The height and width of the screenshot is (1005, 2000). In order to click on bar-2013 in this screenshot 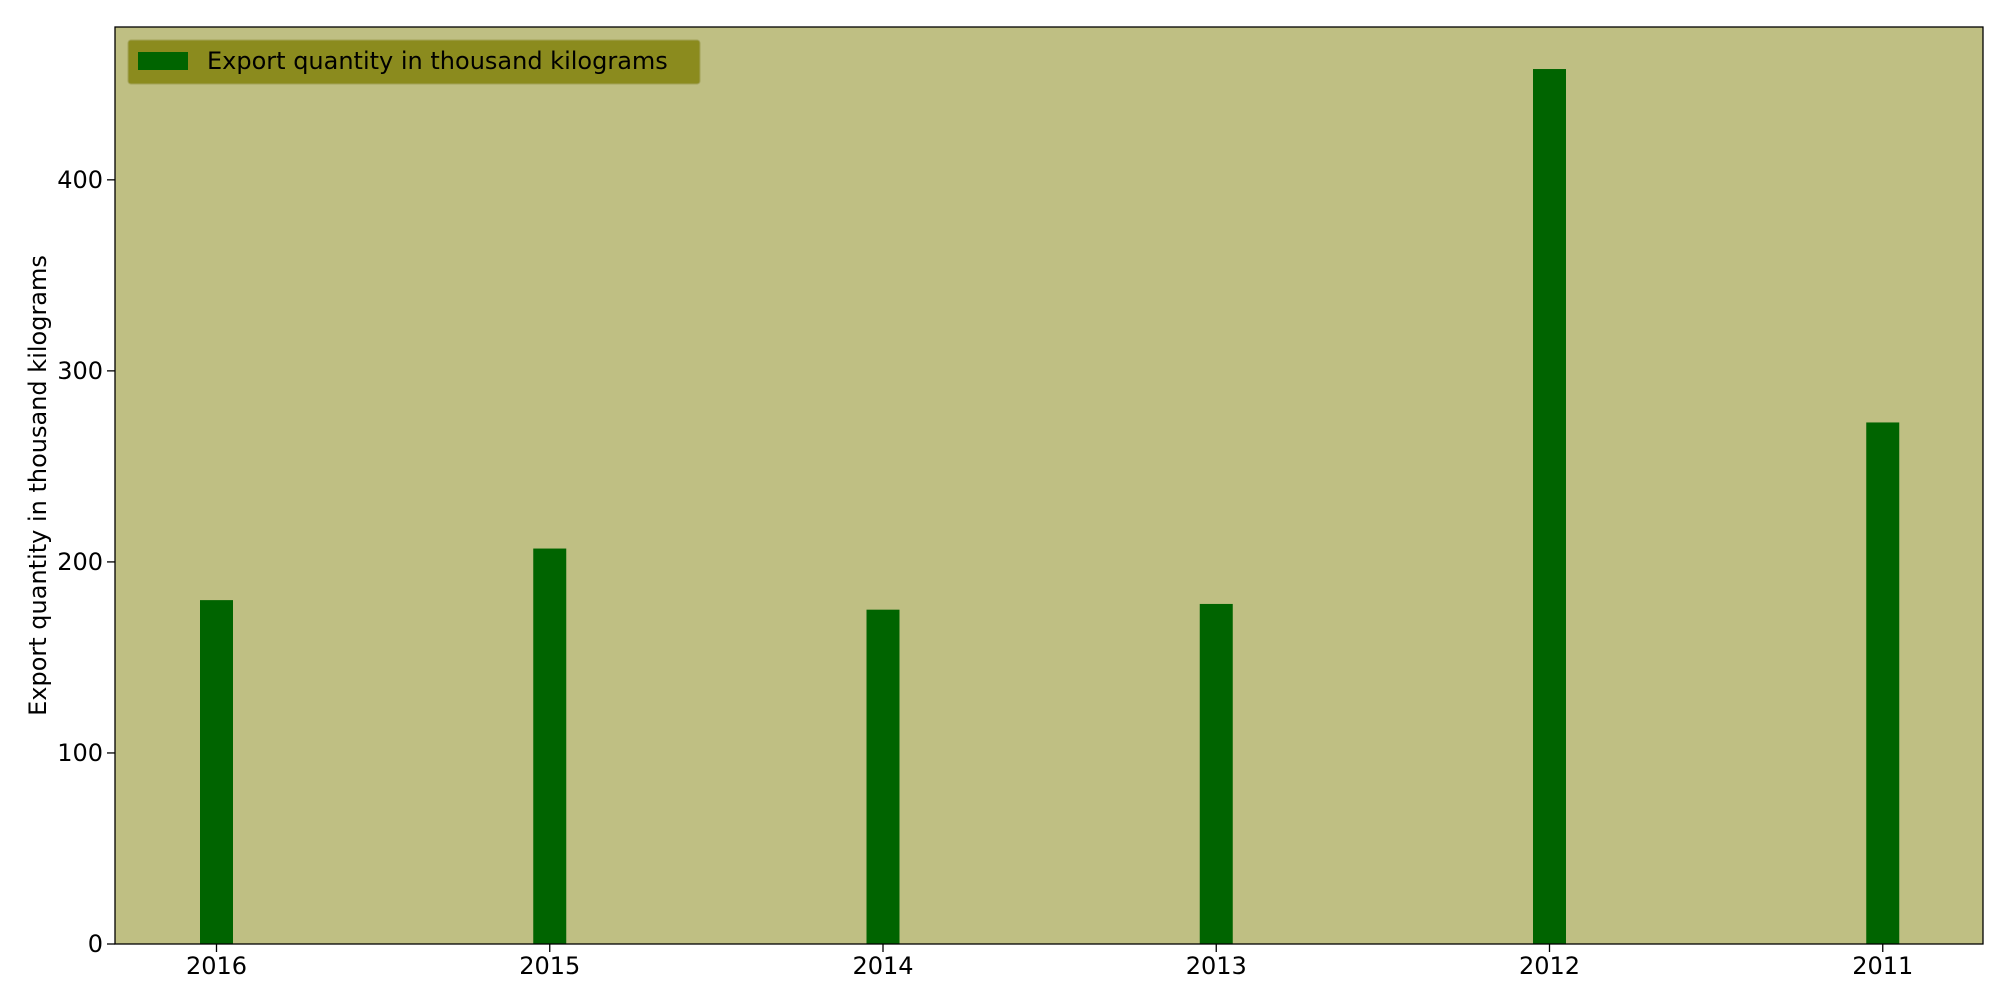, I will do `click(1216, 773)`.